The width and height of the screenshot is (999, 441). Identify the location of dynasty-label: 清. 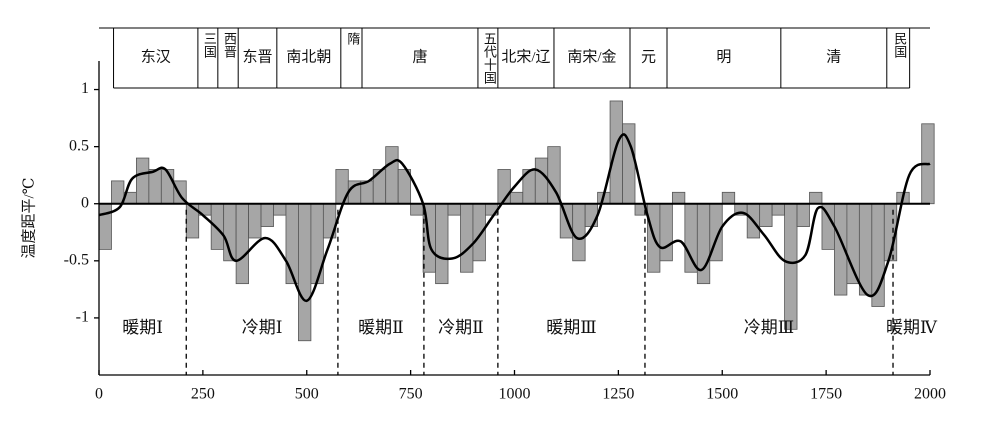
(833, 56).